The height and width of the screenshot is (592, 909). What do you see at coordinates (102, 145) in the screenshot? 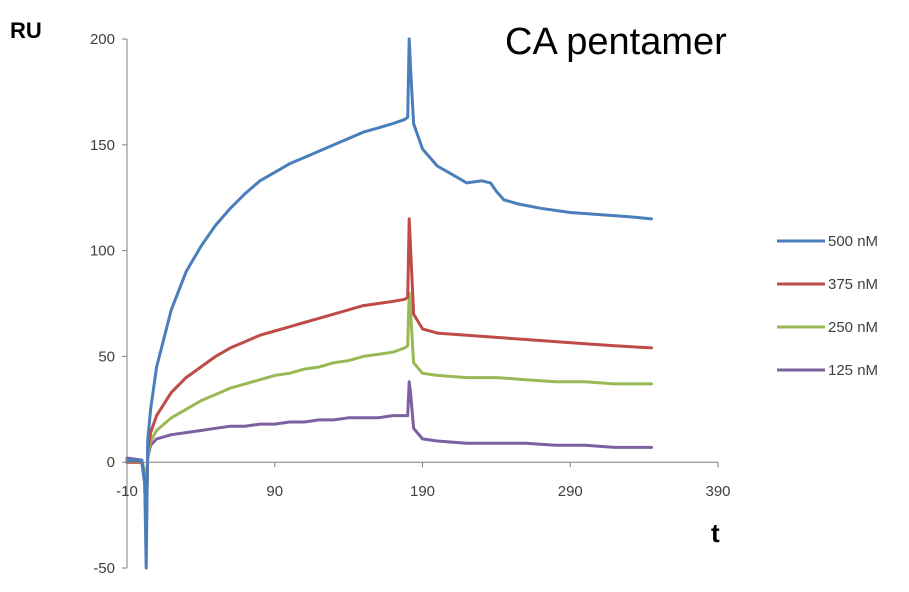
I see `y-tick-label: 150` at bounding box center [102, 145].